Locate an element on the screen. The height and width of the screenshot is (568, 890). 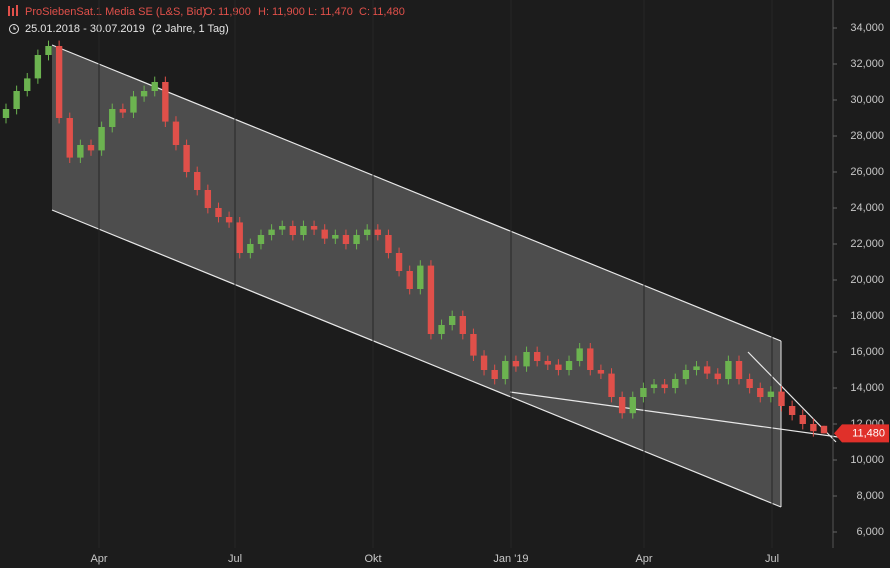
y-tick-label: 28,000 is located at coordinates (867, 136).